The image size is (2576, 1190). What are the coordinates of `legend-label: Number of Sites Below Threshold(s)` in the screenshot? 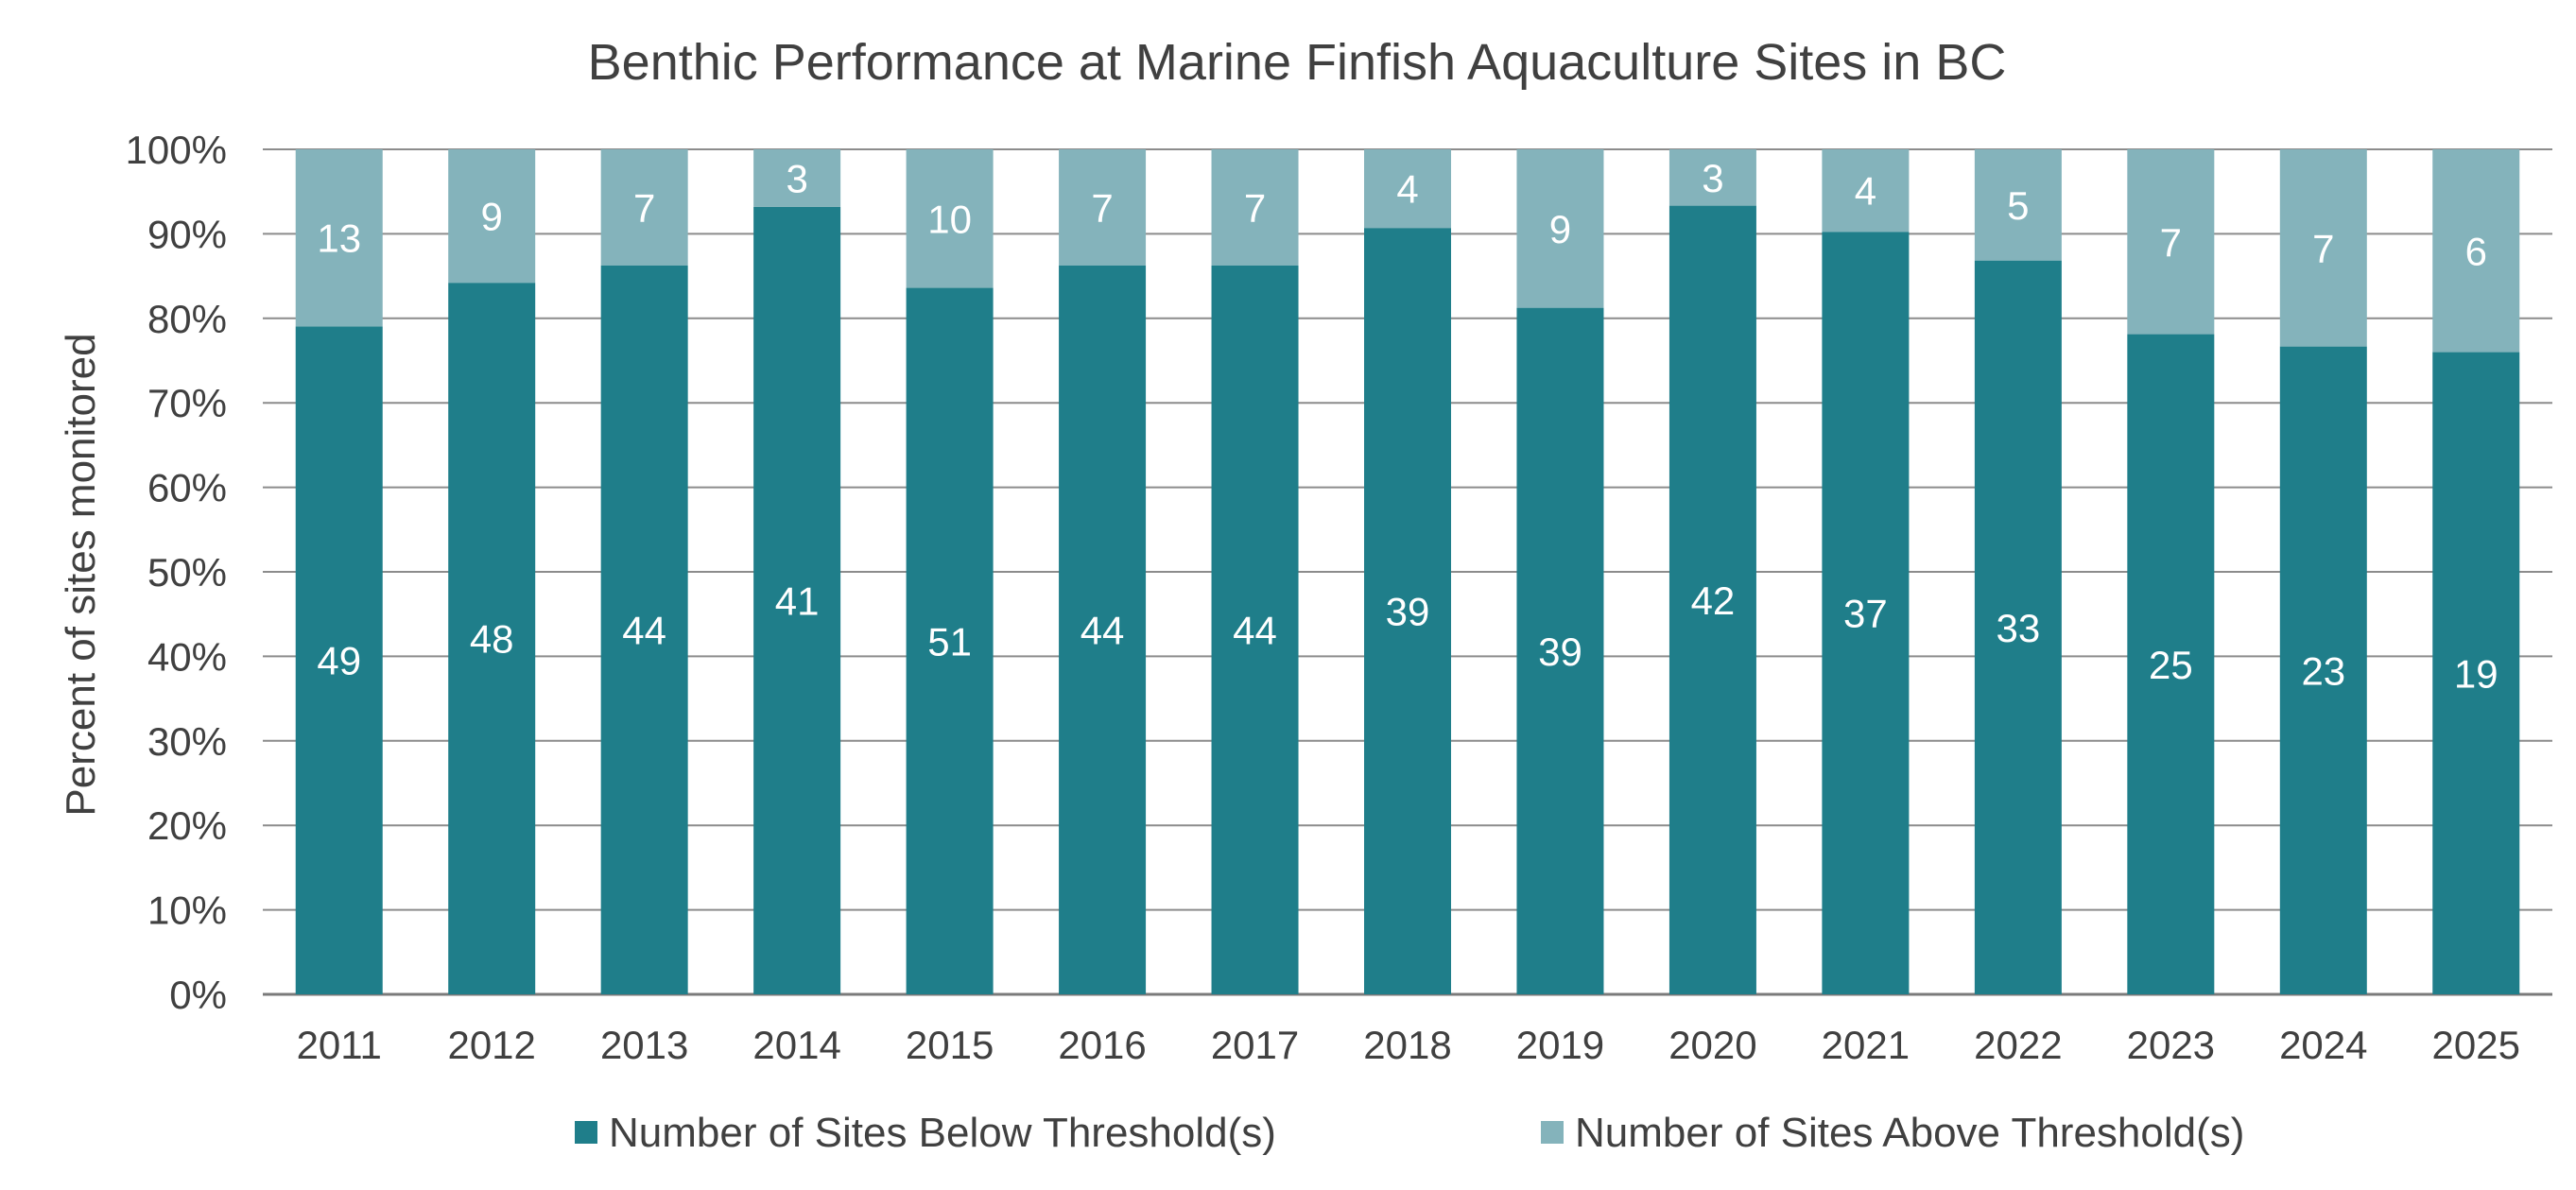 It's located at (943, 1133).